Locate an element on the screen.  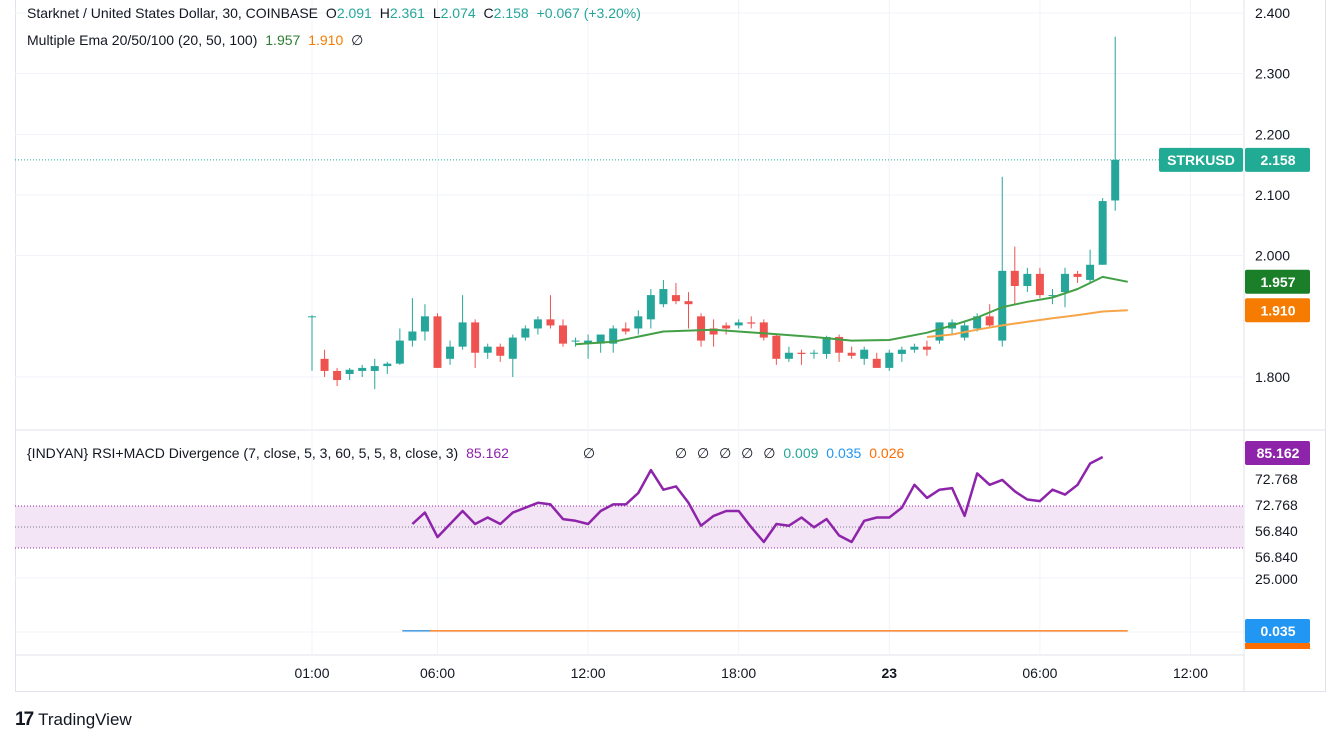
ema20-line is located at coordinates (851, 310).